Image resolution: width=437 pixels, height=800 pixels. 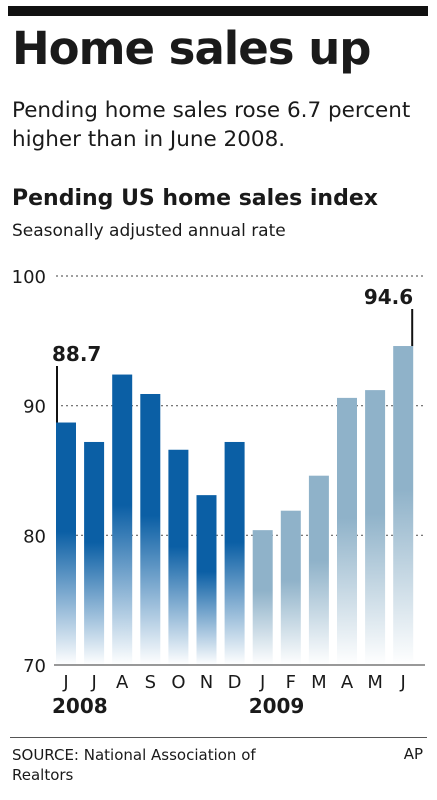 What do you see at coordinates (218, 737) in the screenshot?
I see `footer-rule` at bounding box center [218, 737].